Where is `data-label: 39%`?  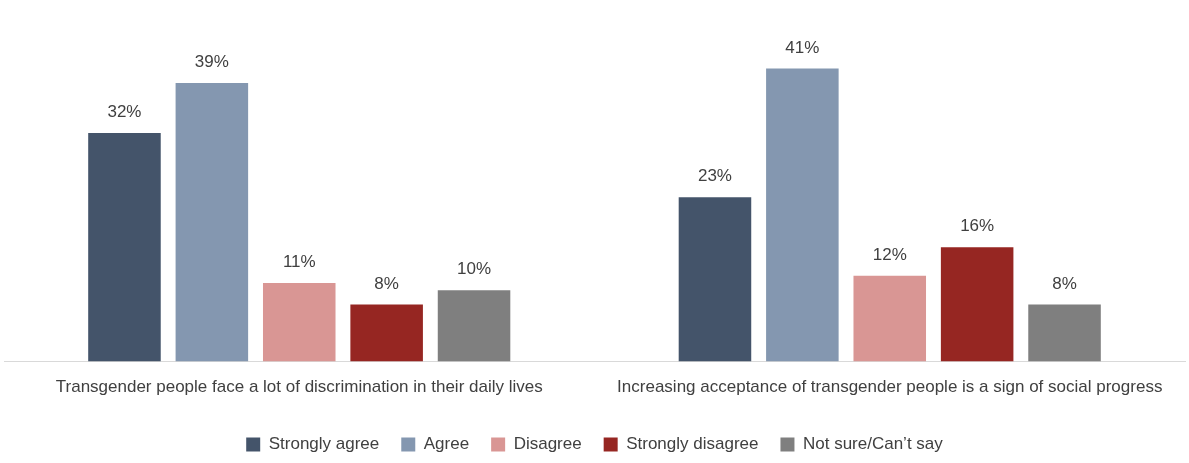
data-label: 39% is located at coordinates (211, 62).